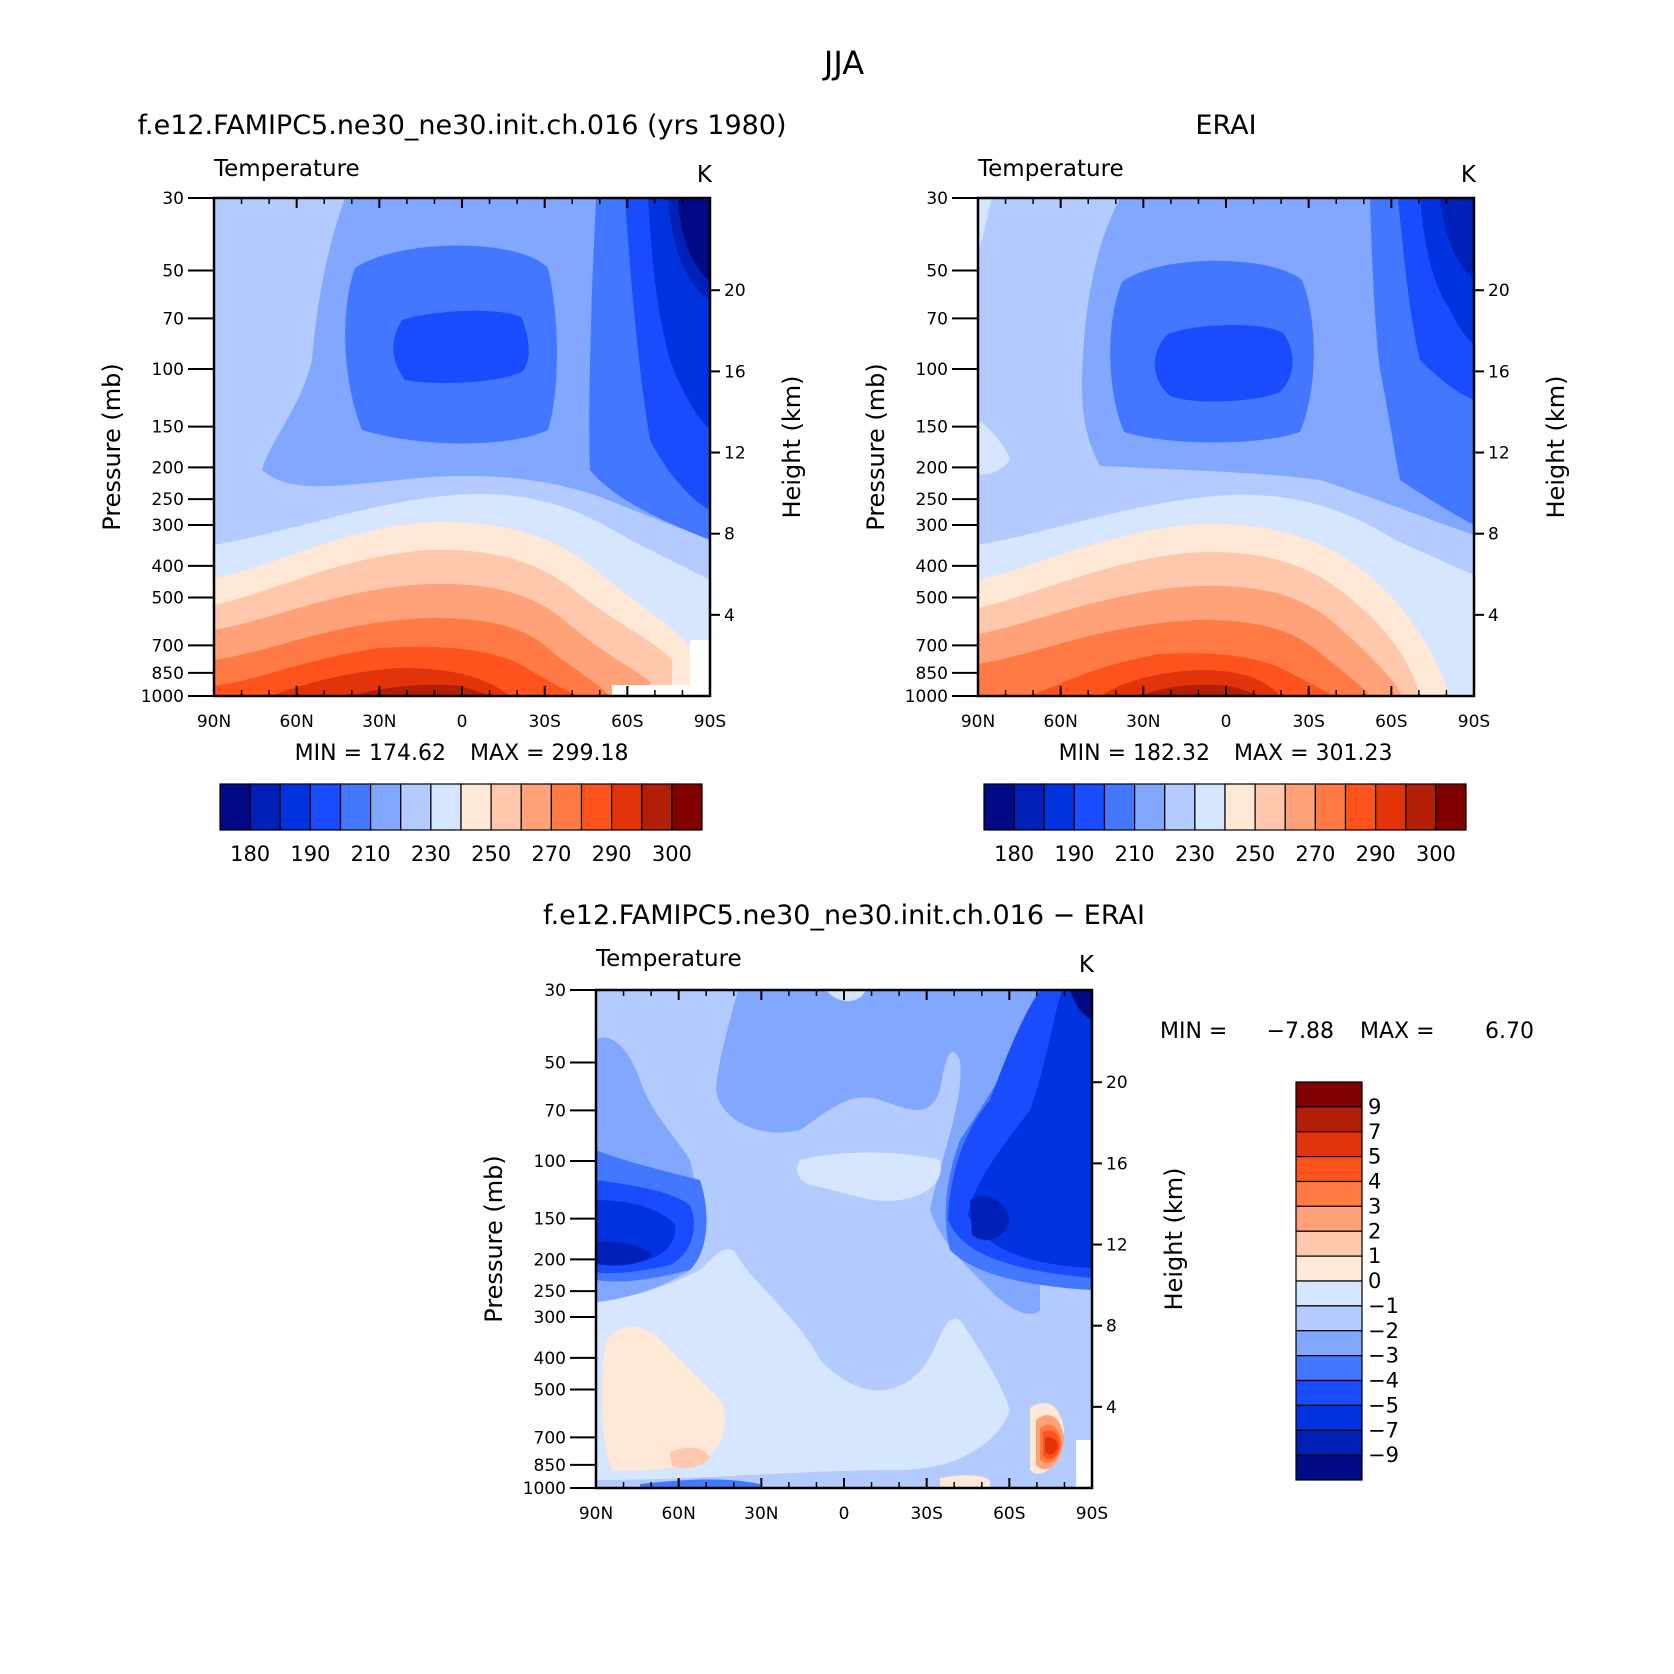  What do you see at coordinates (431, 854) in the screenshot?
I see `colorbar-label: 230` at bounding box center [431, 854].